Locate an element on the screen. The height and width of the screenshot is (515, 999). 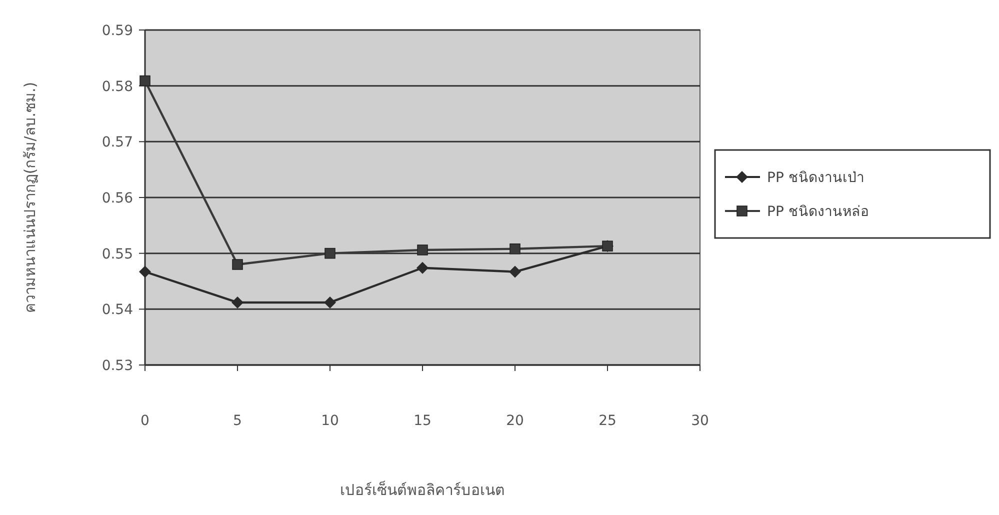
y-tick-label: 0.53 is located at coordinates (117, 366).